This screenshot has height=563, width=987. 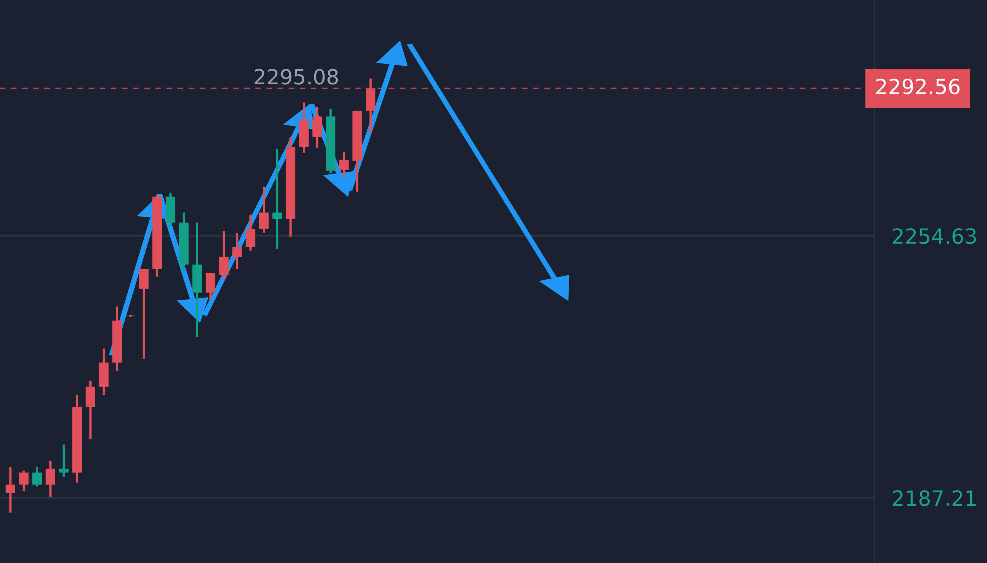 What do you see at coordinates (918, 86) in the screenshot?
I see `ref-line-label: 2292.56` at bounding box center [918, 86].